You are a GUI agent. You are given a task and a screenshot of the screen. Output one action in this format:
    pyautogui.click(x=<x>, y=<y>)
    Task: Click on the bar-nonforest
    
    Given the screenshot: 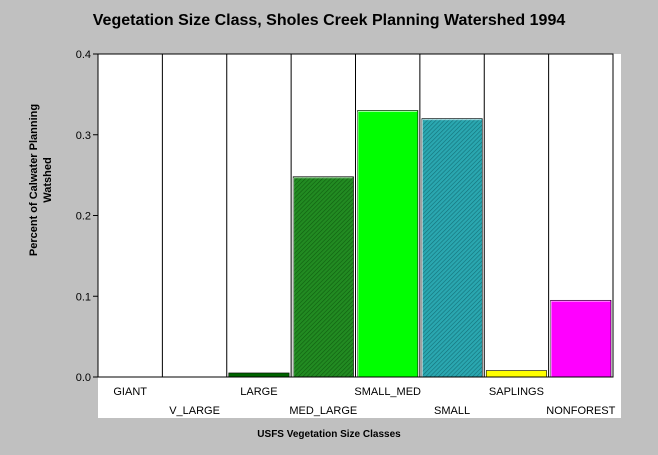 What is the action you would take?
    pyautogui.click(x=581, y=338)
    